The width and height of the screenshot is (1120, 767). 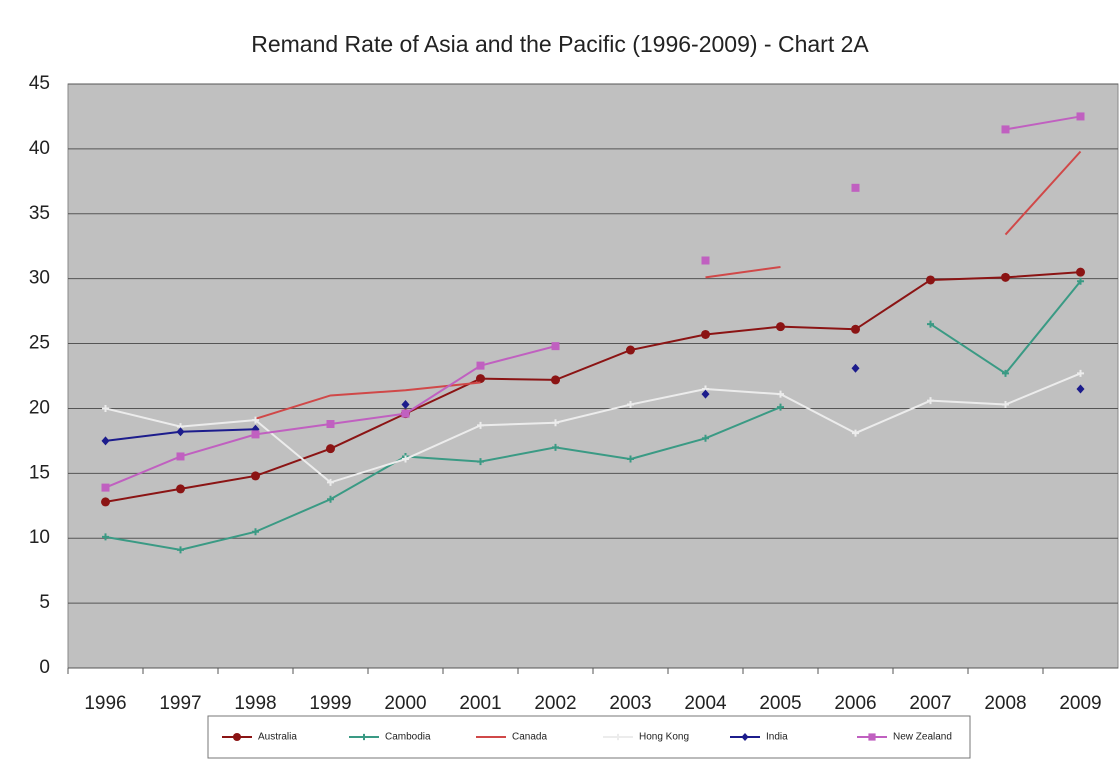 I want to click on x-tick-label: 1998, so click(x=255, y=703).